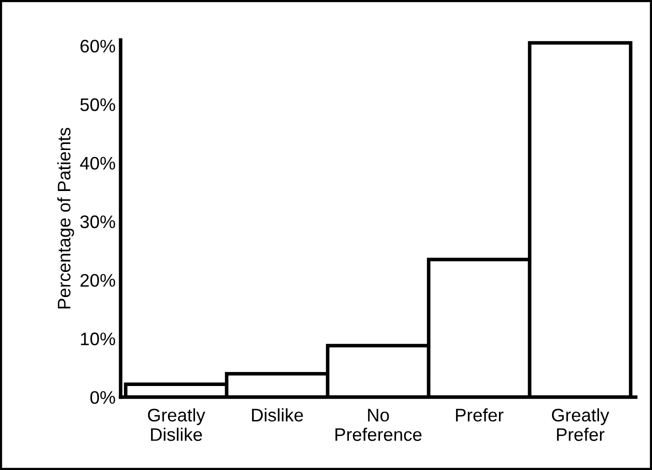 The image size is (652, 470). Describe the element at coordinates (480, 415) in the screenshot. I see `x-tick-label: Prefer` at that location.